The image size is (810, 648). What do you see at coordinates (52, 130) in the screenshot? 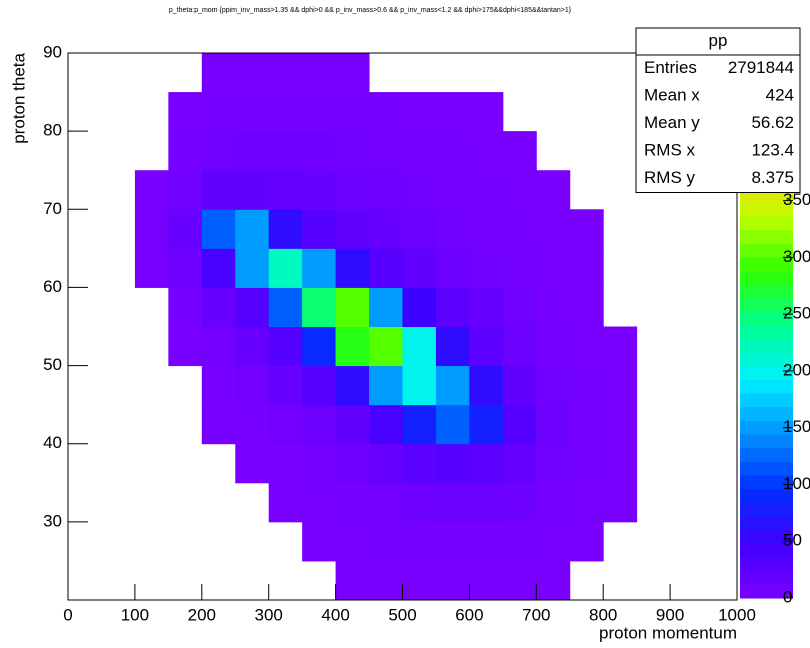
I see `y-tick-label: 80` at bounding box center [52, 130].